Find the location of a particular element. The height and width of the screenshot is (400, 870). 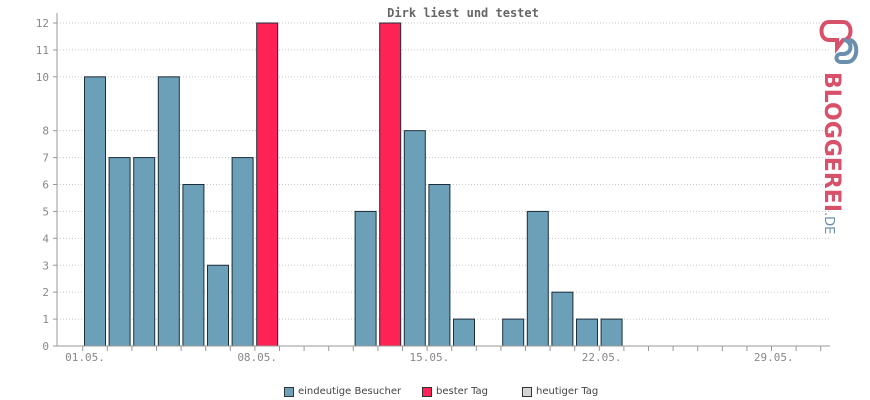

legend-swatch-today is located at coordinates (527, 391).